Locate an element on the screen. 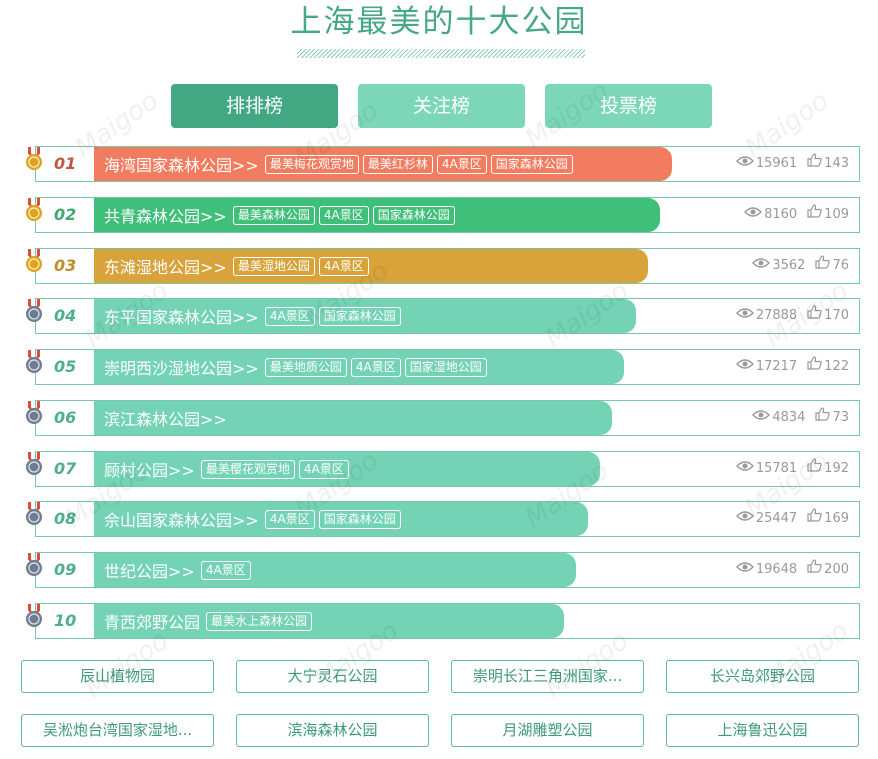  park-tag: 最美森林公园 is located at coordinates (273, 215).